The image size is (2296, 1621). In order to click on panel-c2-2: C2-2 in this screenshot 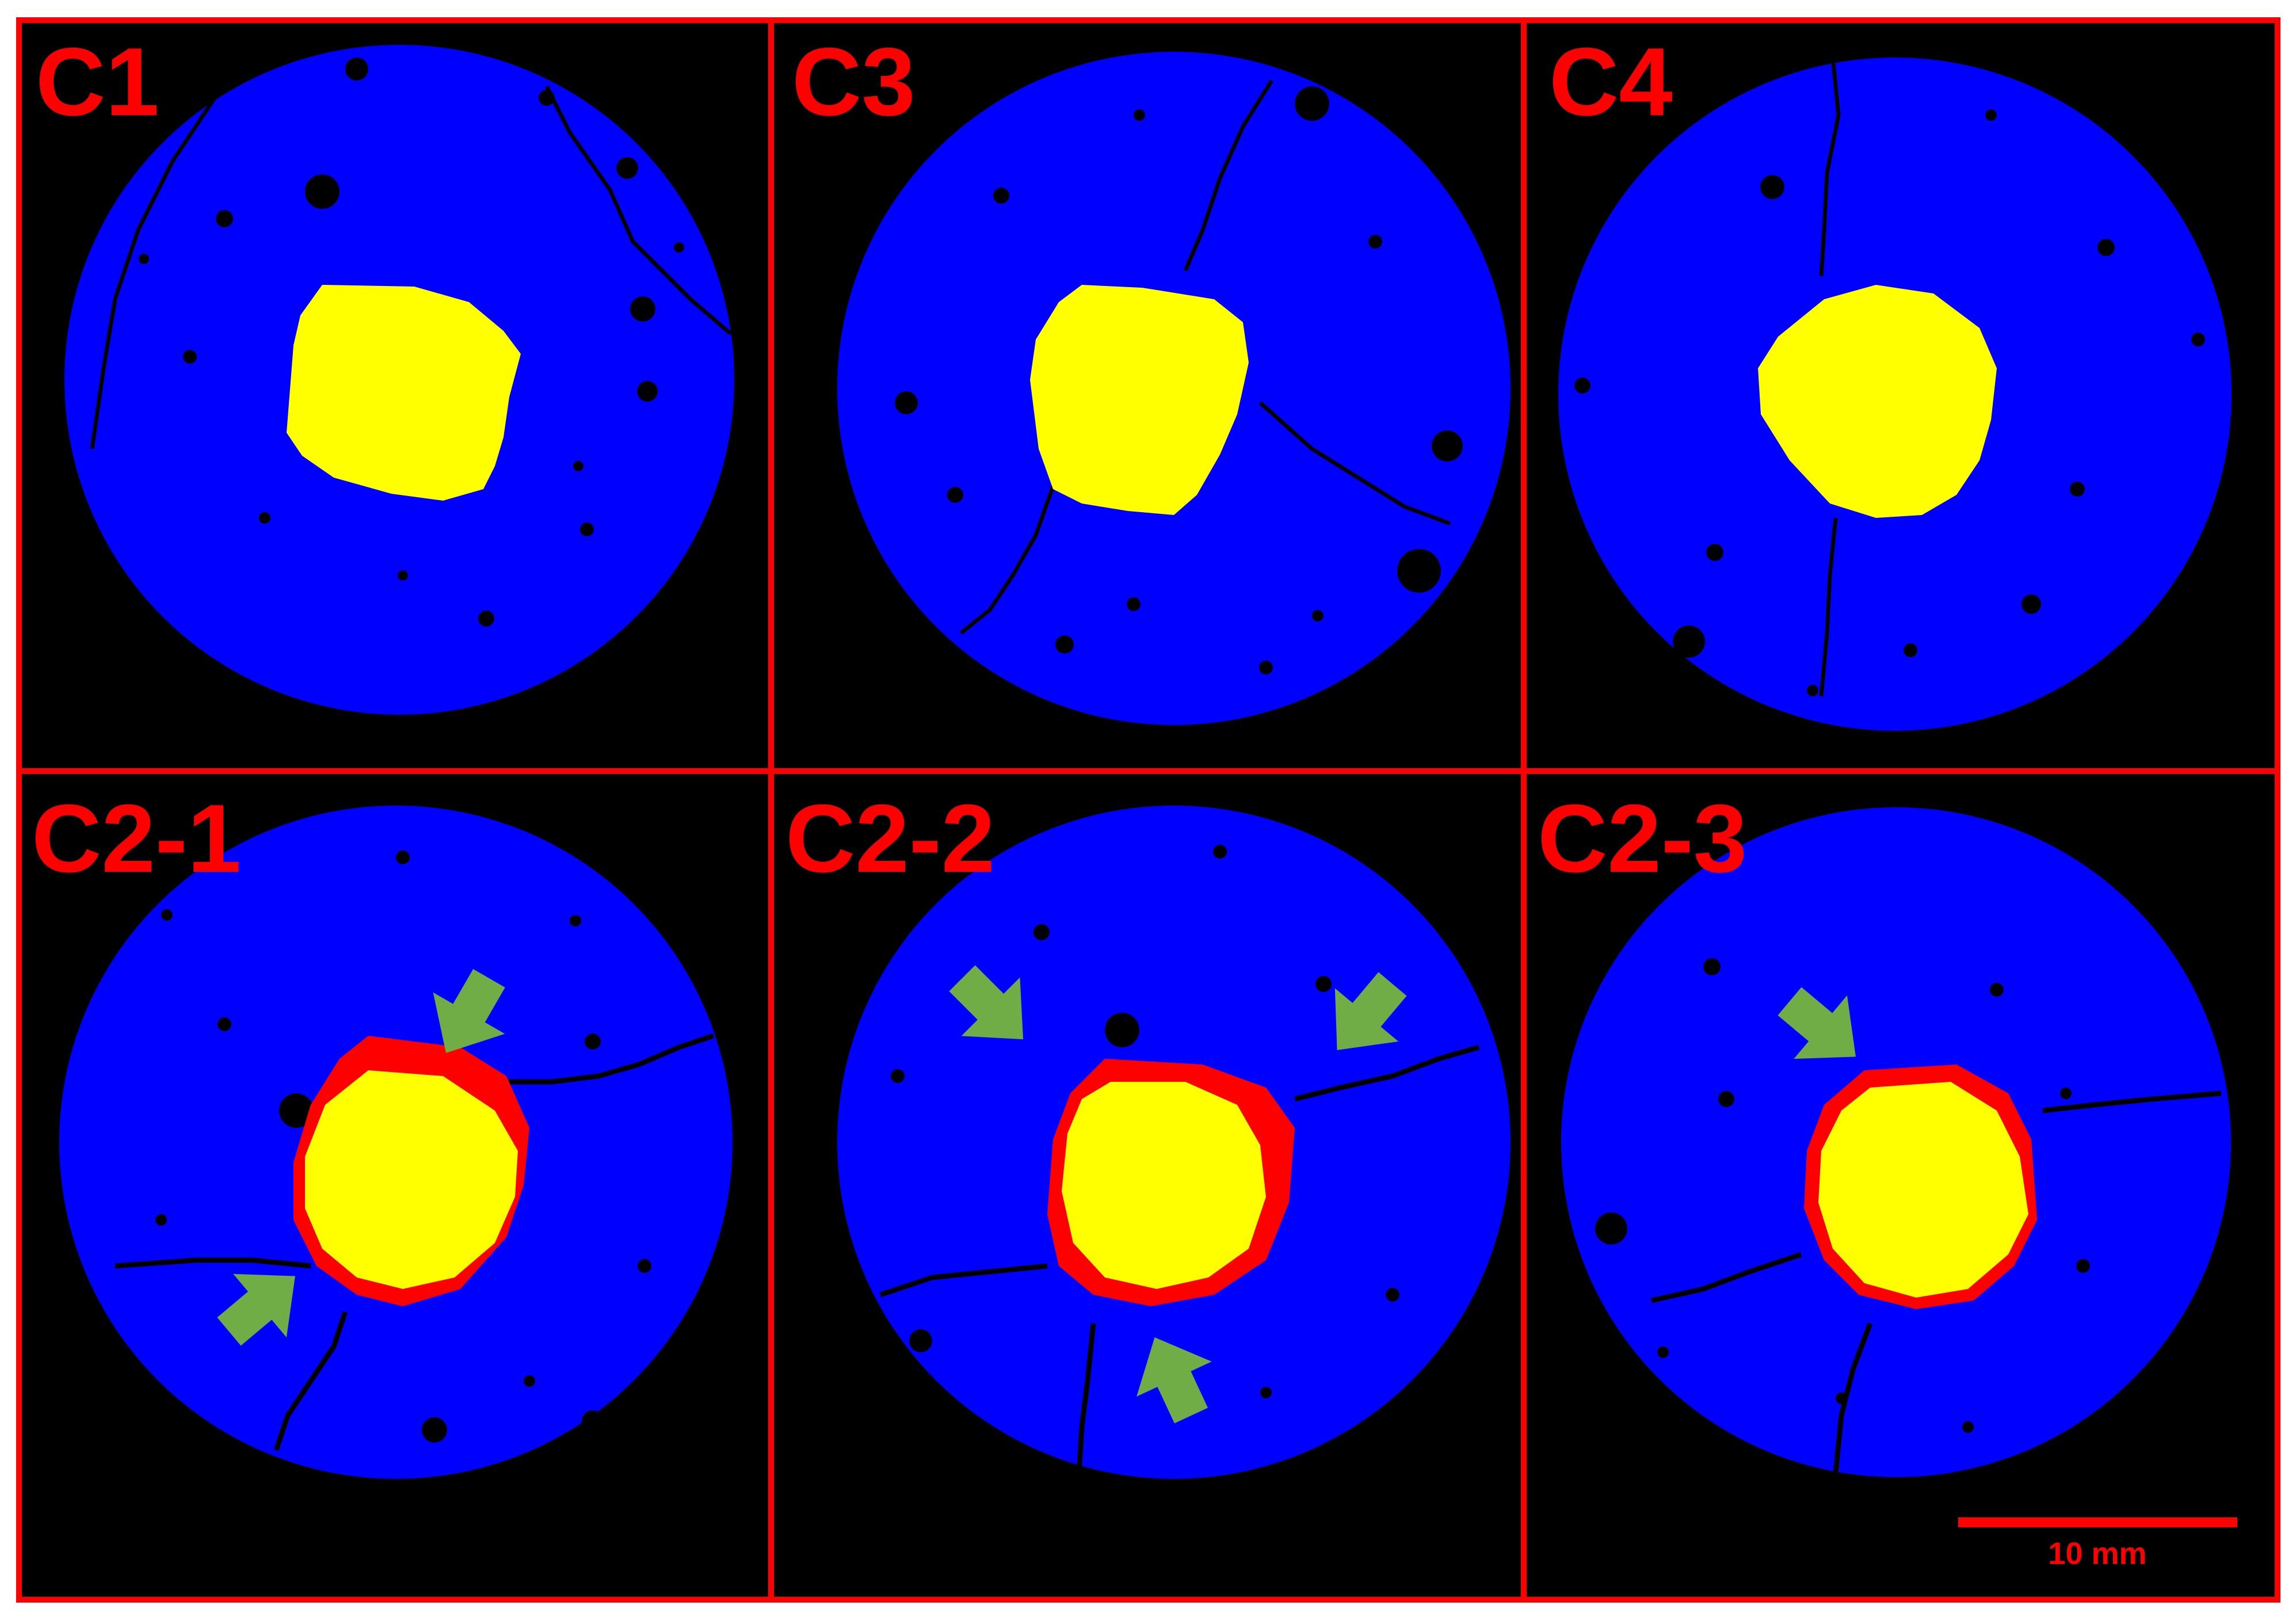, I will do `click(1148, 1131)`.